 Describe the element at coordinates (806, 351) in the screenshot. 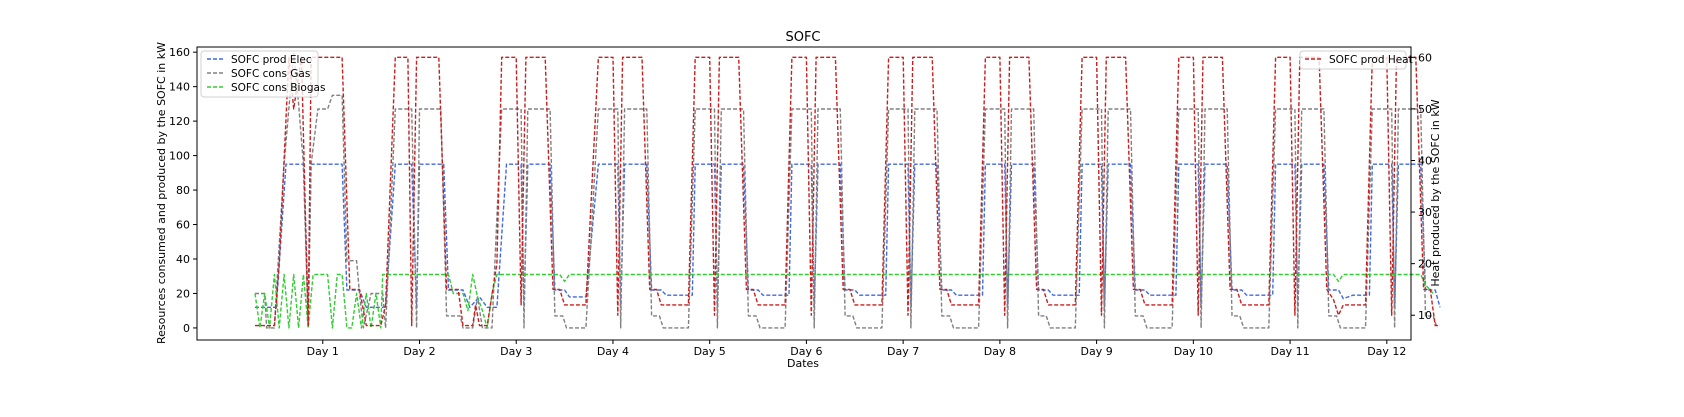

I see `x-tick-label: Day 6` at that location.